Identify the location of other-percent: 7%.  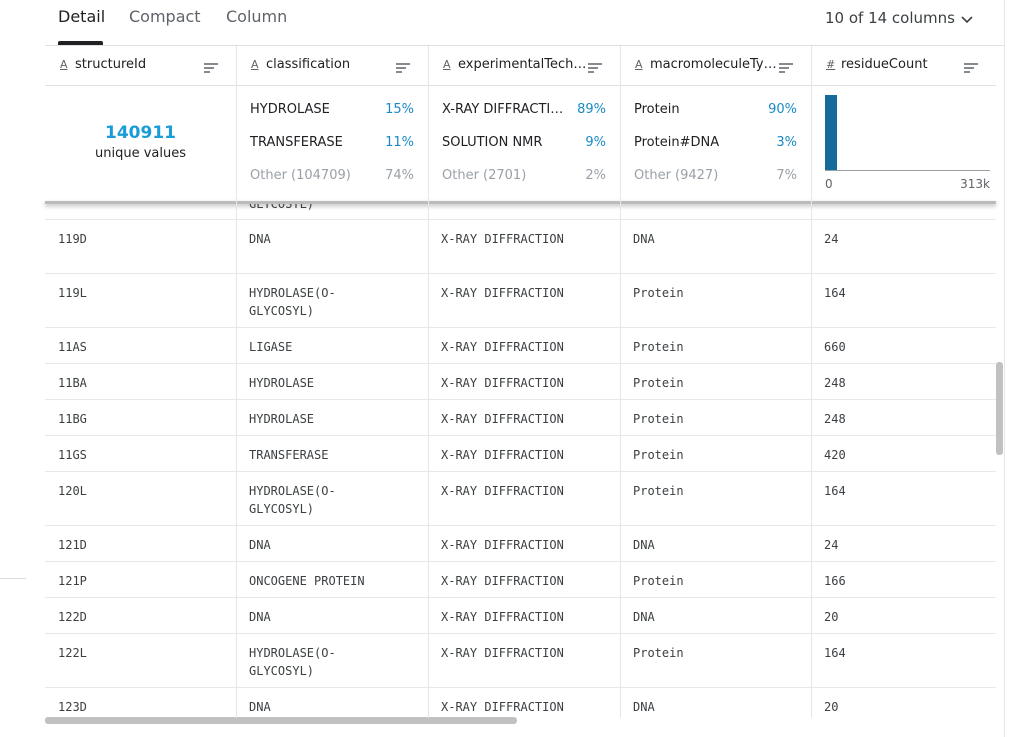
(786, 175).